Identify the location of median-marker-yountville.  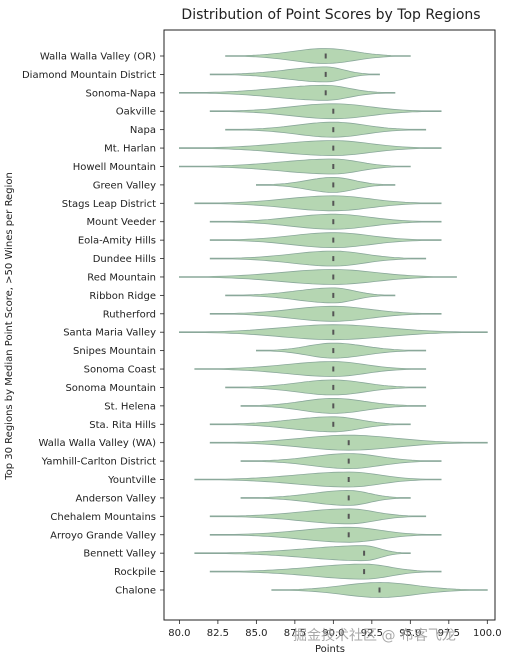
(348, 479).